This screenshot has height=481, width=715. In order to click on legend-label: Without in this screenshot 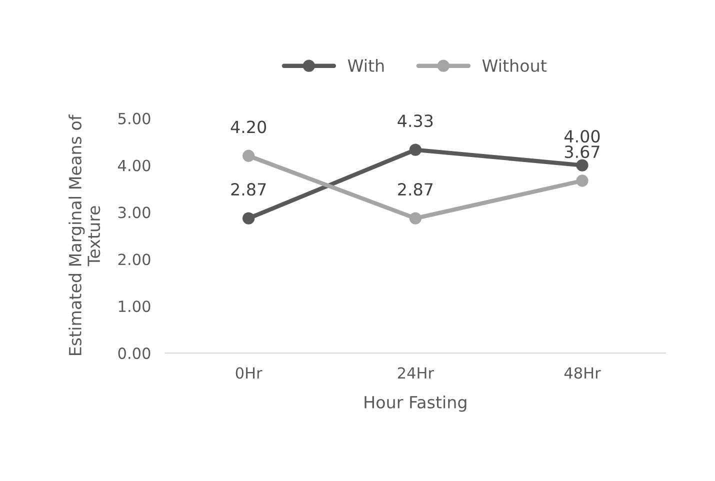, I will do `click(514, 65)`.